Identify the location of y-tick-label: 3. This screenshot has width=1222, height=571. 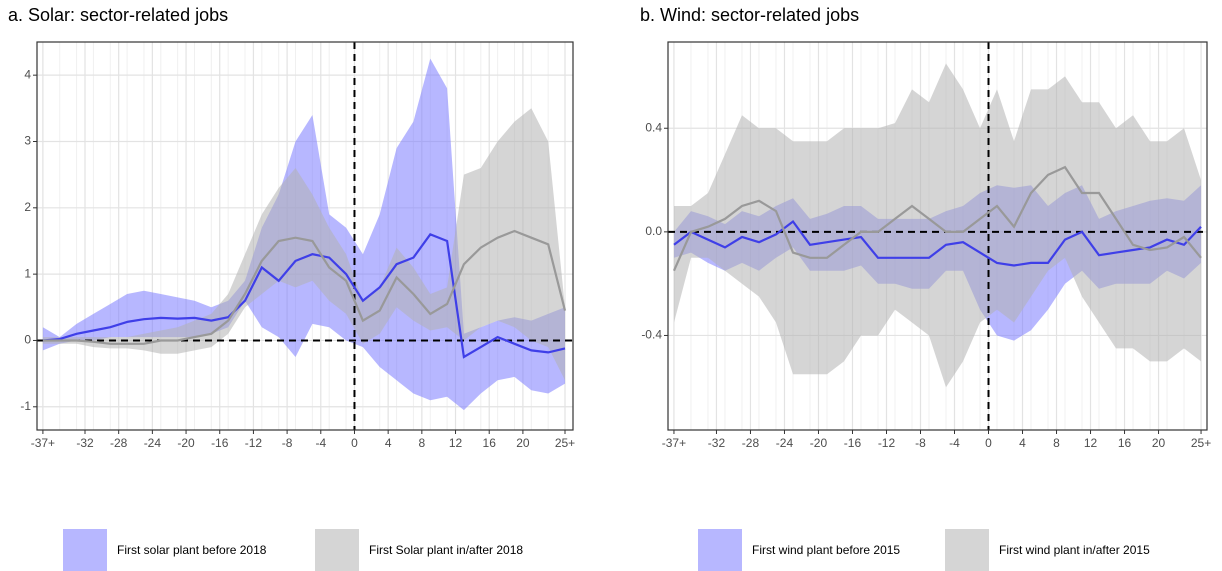
(27, 141).